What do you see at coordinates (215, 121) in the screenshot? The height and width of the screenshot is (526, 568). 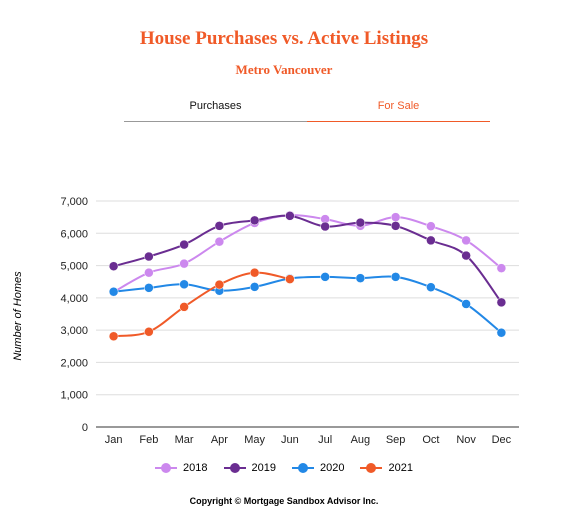 I see `tab-purchases-underline` at bounding box center [215, 121].